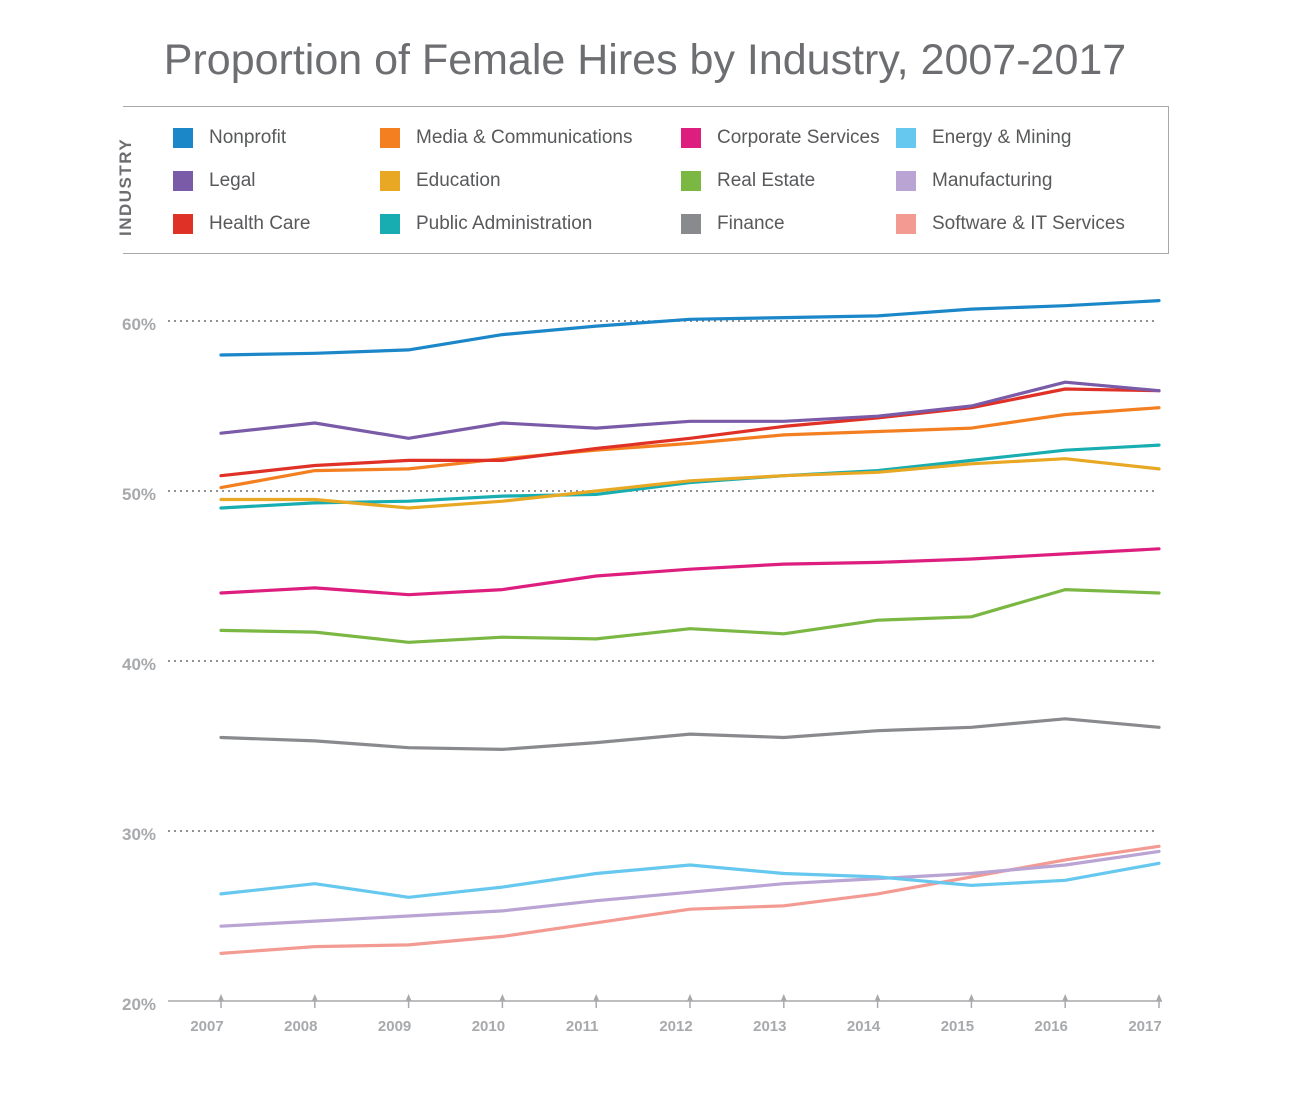 Image resolution: width=1300 pixels, height=1098 pixels. I want to click on legend-label: Media & Communications, so click(524, 137).